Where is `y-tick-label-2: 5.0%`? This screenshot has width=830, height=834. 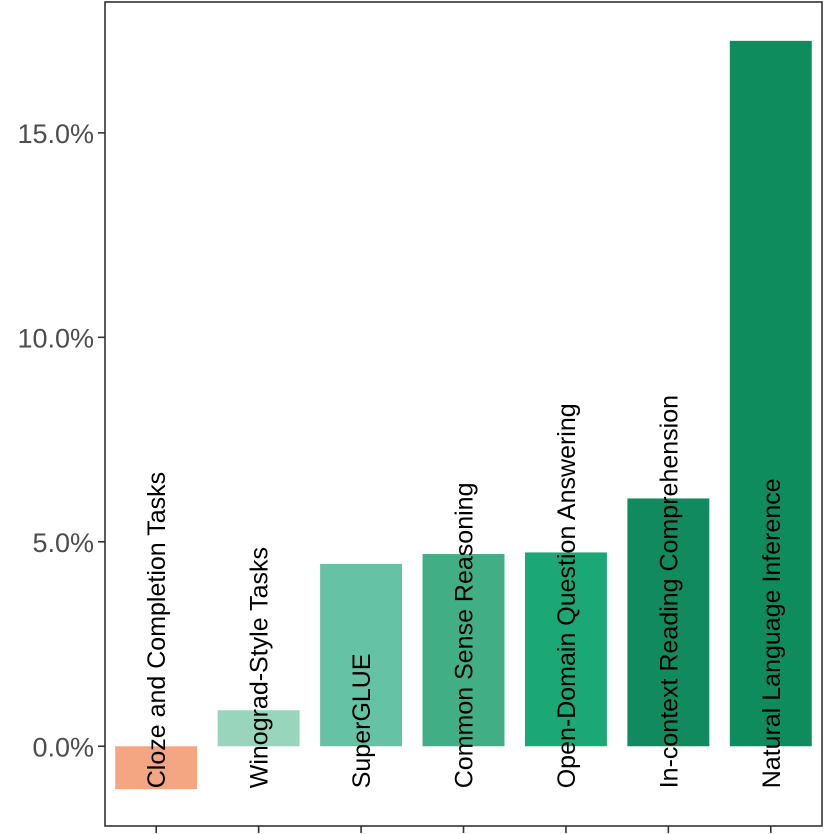 y-tick-label-2: 5.0% is located at coordinates (63, 543).